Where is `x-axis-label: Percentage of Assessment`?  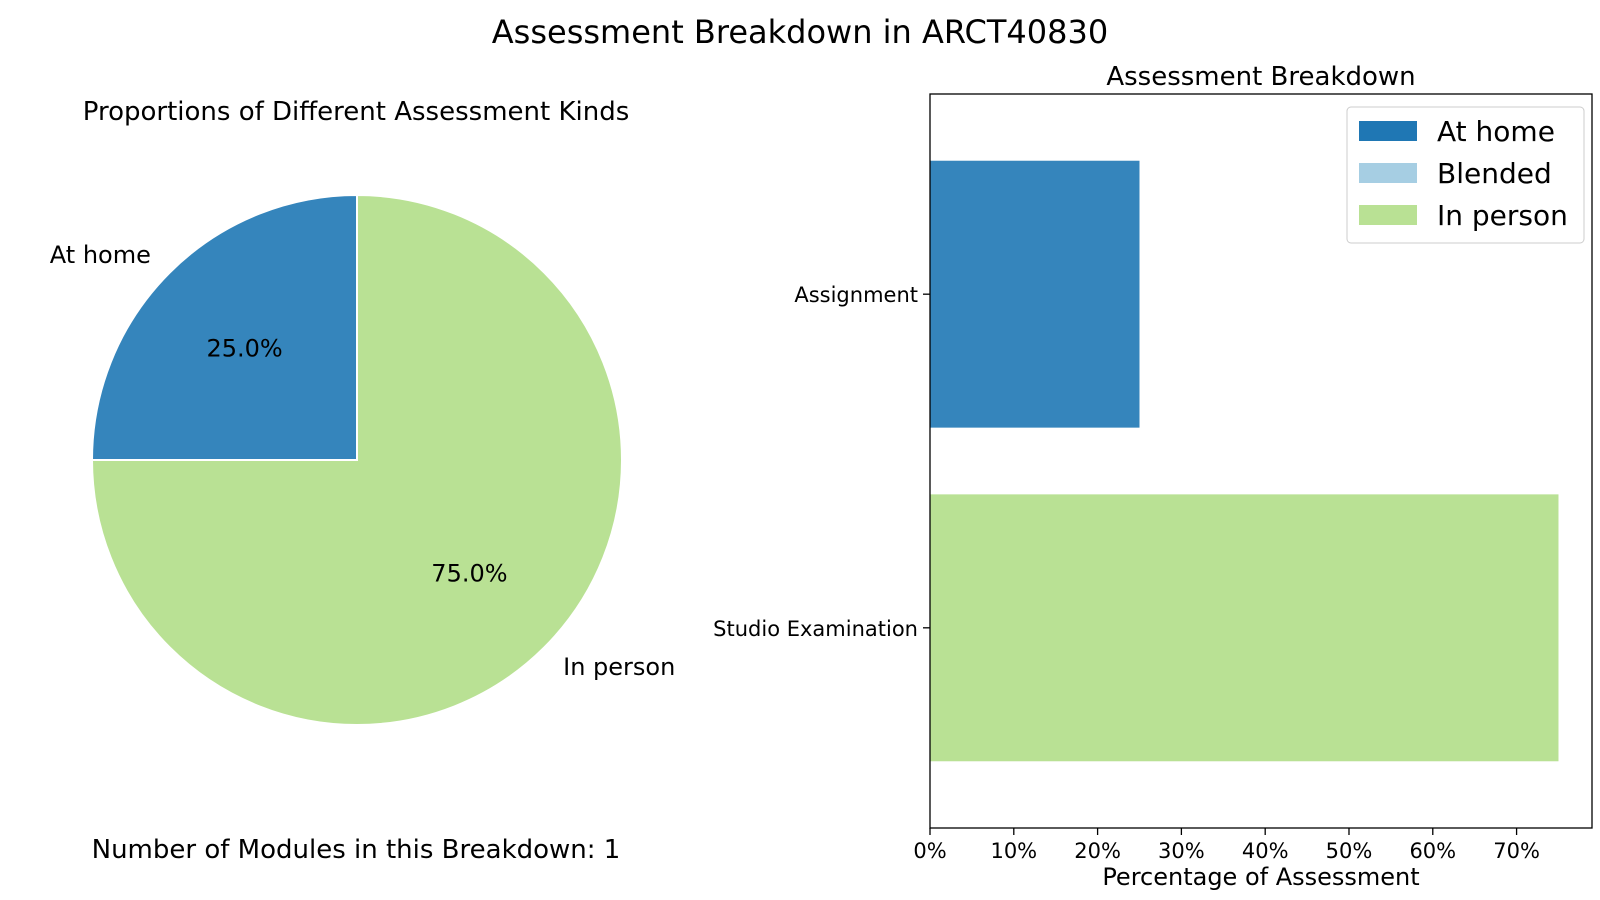 x-axis-label: Percentage of Assessment is located at coordinates (1260, 877).